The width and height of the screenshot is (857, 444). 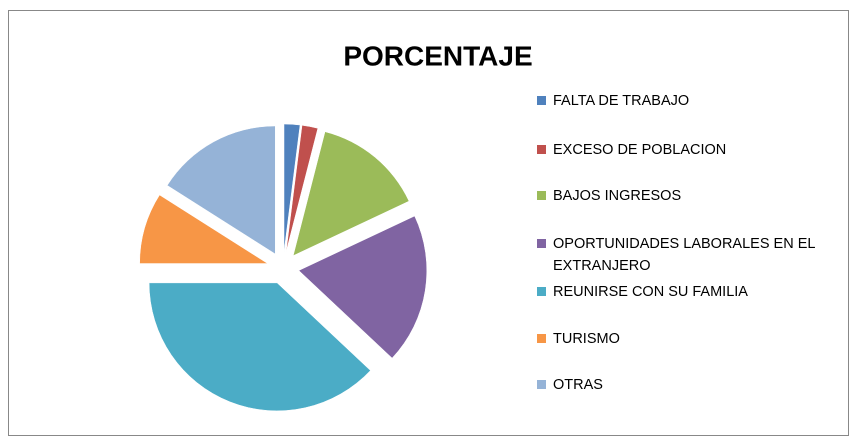 I want to click on legend-entry: BAJOS INGRESOS, so click(x=682, y=196).